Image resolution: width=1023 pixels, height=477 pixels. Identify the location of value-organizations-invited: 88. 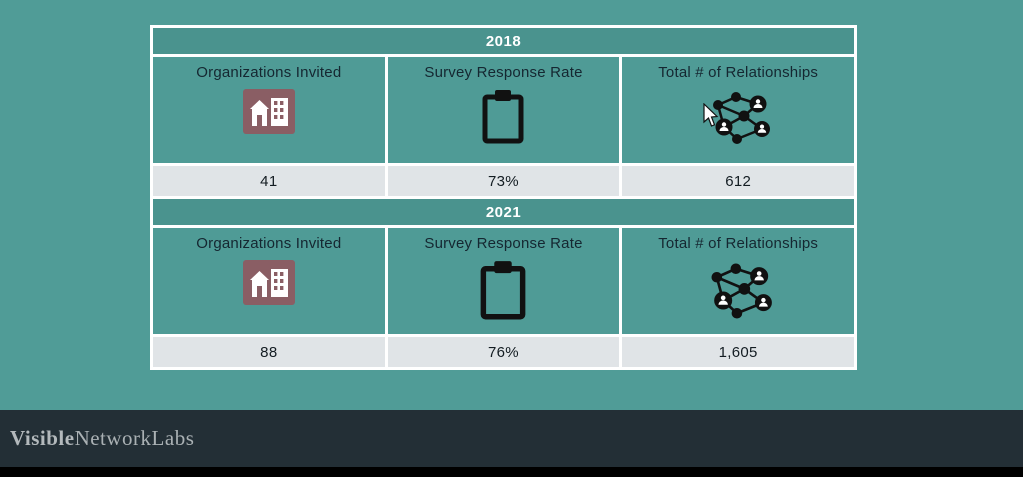
(269, 352).